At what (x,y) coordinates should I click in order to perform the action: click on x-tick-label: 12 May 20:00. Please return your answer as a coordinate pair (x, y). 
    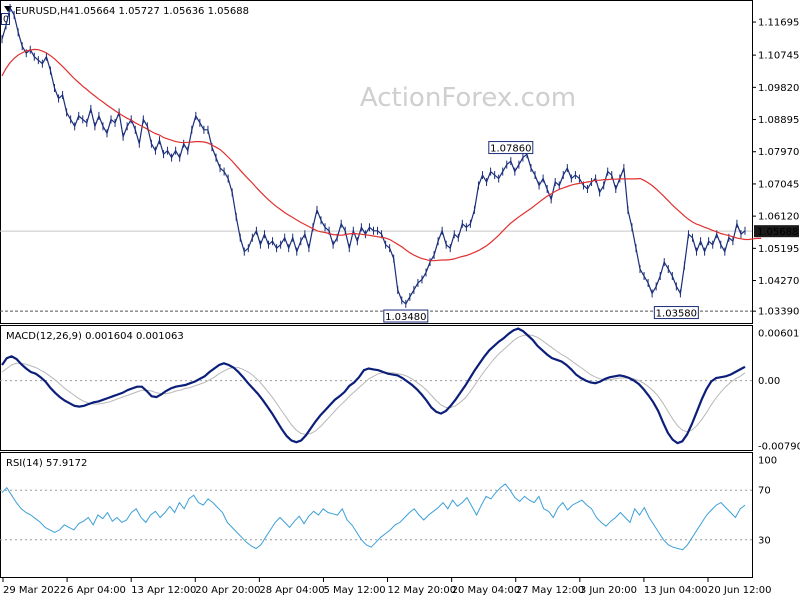
    Looking at the image, I should click on (422, 590).